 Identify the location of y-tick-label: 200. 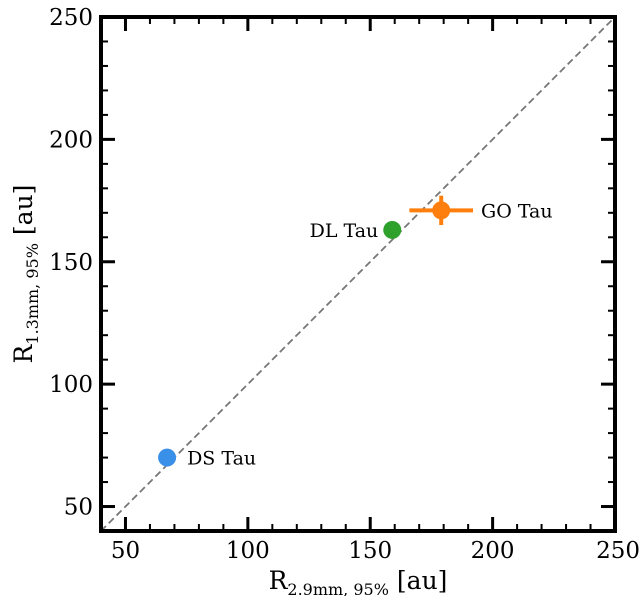
(71, 140).